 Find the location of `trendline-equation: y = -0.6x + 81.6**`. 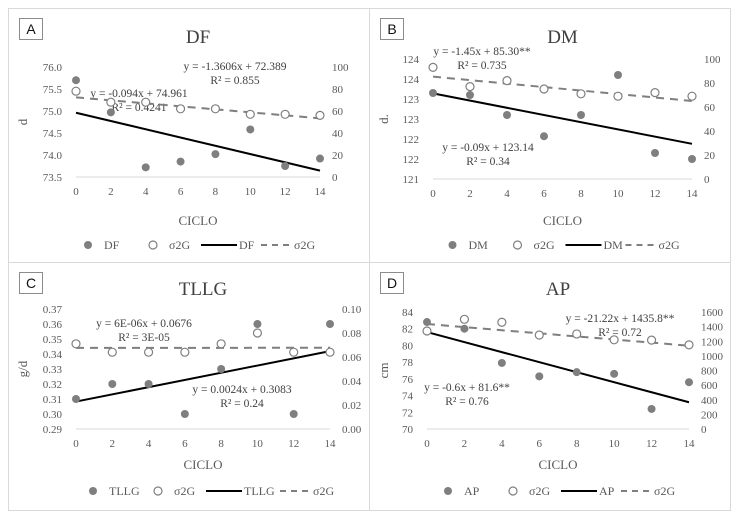

trendline-equation: y = -0.6x + 81.6** is located at coordinates (467, 388).